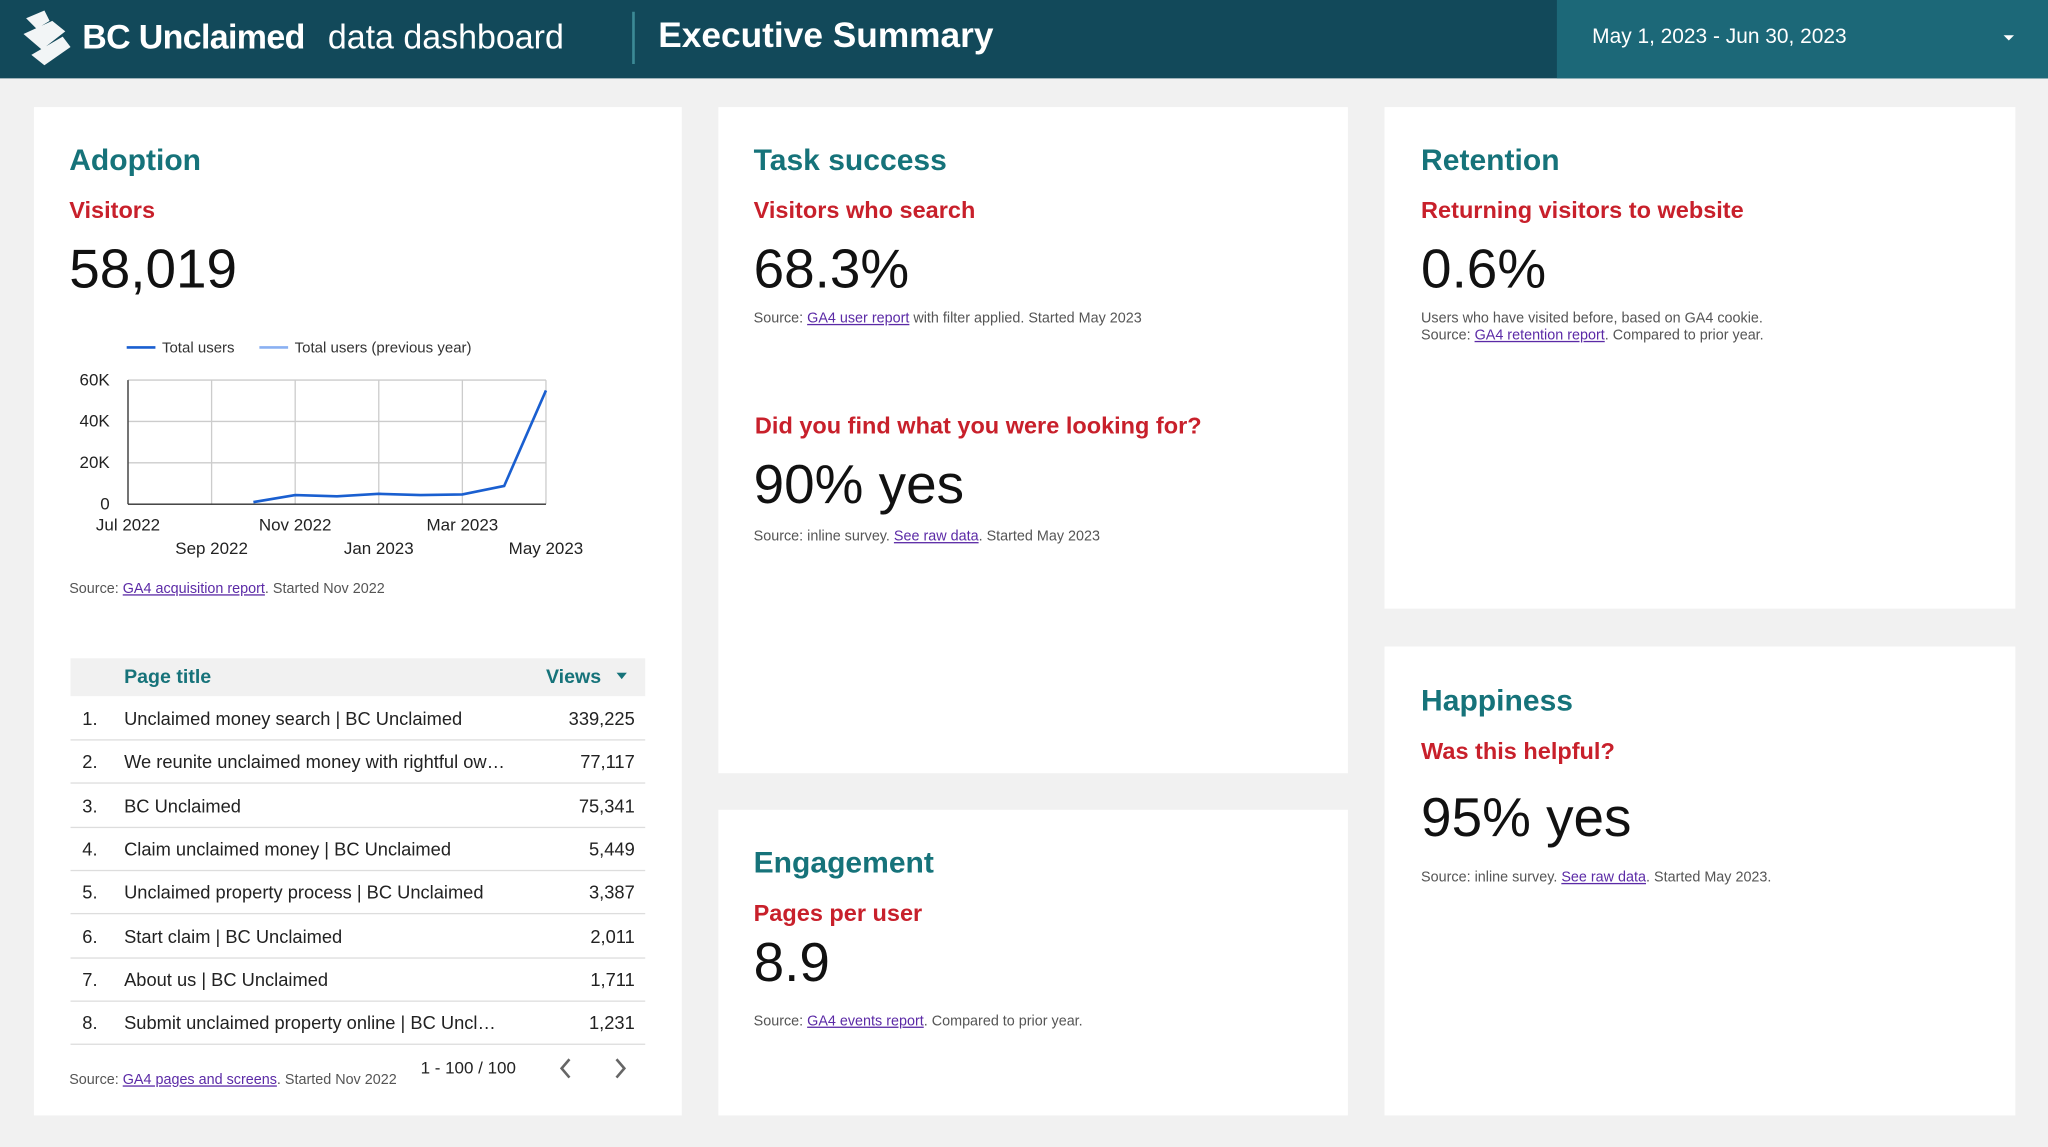 This screenshot has height=1147, width=2048. I want to click on retention-card, so click(1700, 358).